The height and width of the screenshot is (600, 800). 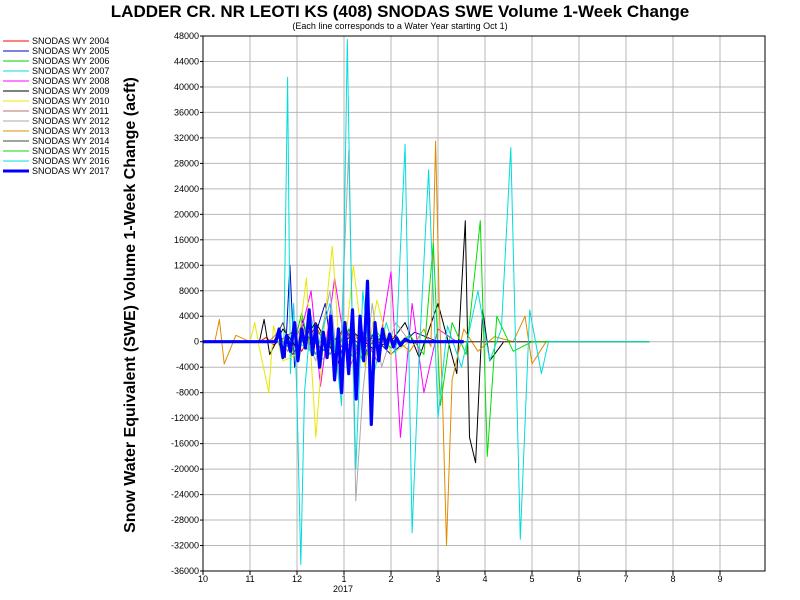 I want to click on y-tick-label: 0, so click(x=196, y=342).